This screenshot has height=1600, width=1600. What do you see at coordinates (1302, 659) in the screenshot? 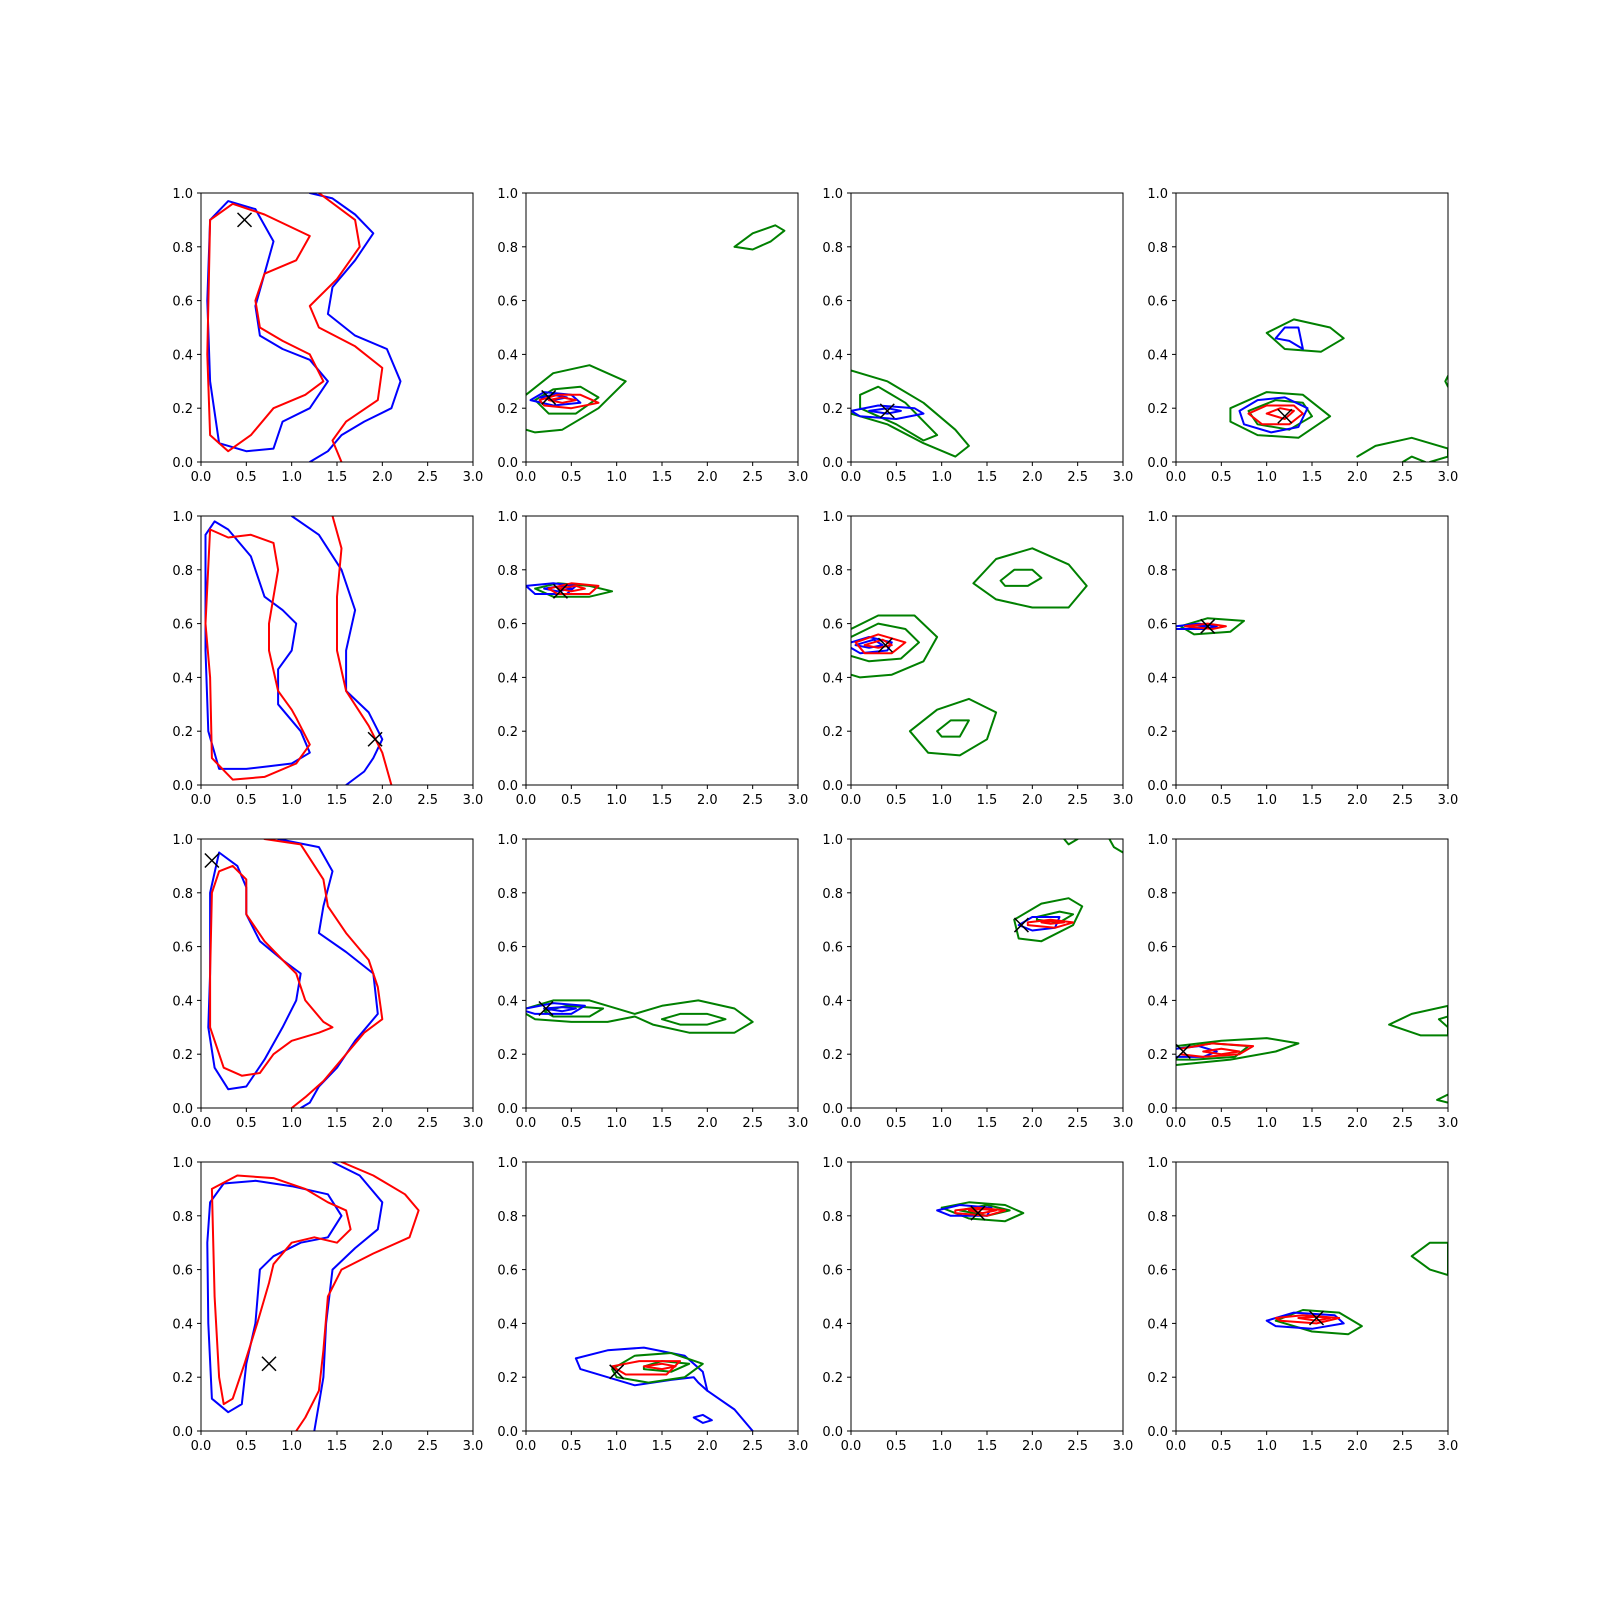
I see `panel-2-4: 0.0 0.5 1.0 1.5 2.0 2.5 3.0 0.0 0.2 0.4 0.6 0.8 1.0` at bounding box center [1302, 659].